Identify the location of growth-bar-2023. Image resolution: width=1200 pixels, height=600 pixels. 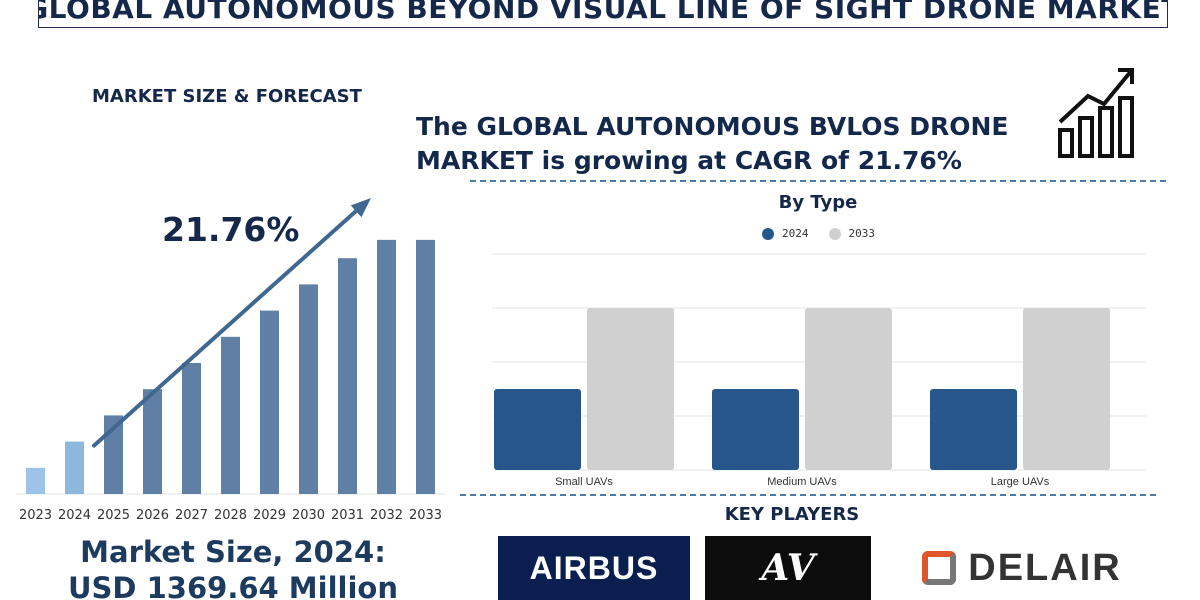
(35, 480).